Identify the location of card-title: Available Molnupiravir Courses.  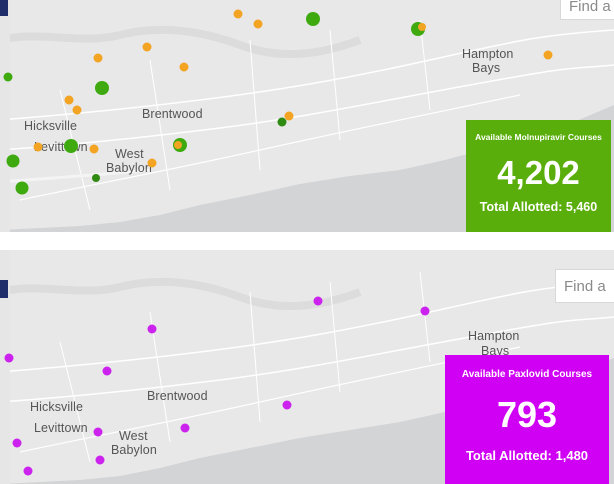
(538, 137).